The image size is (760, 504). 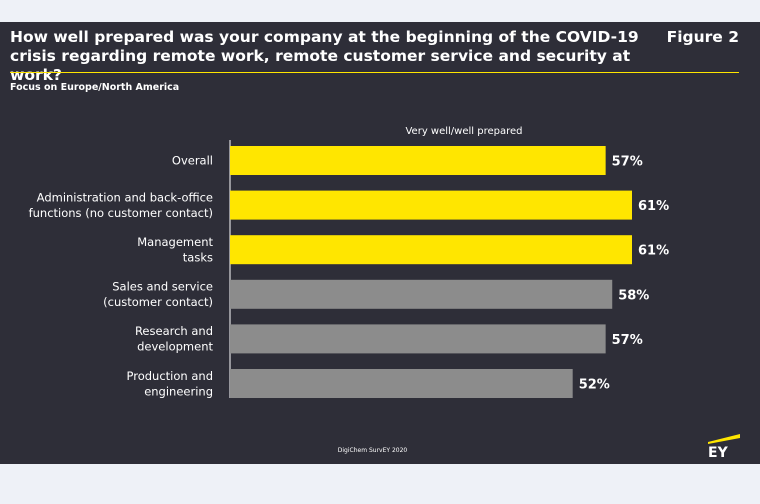 I want to click on category-label: development, so click(x=175, y=347).